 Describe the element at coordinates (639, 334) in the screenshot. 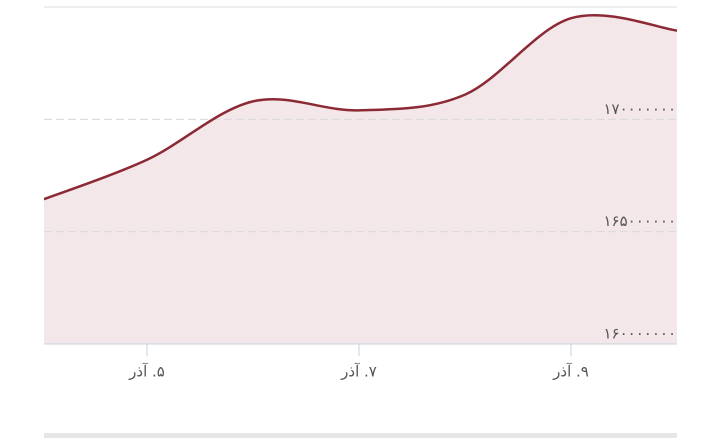

I see `y-tick-label: ۱۶۰۰۰۰۰۰۰` at that location.